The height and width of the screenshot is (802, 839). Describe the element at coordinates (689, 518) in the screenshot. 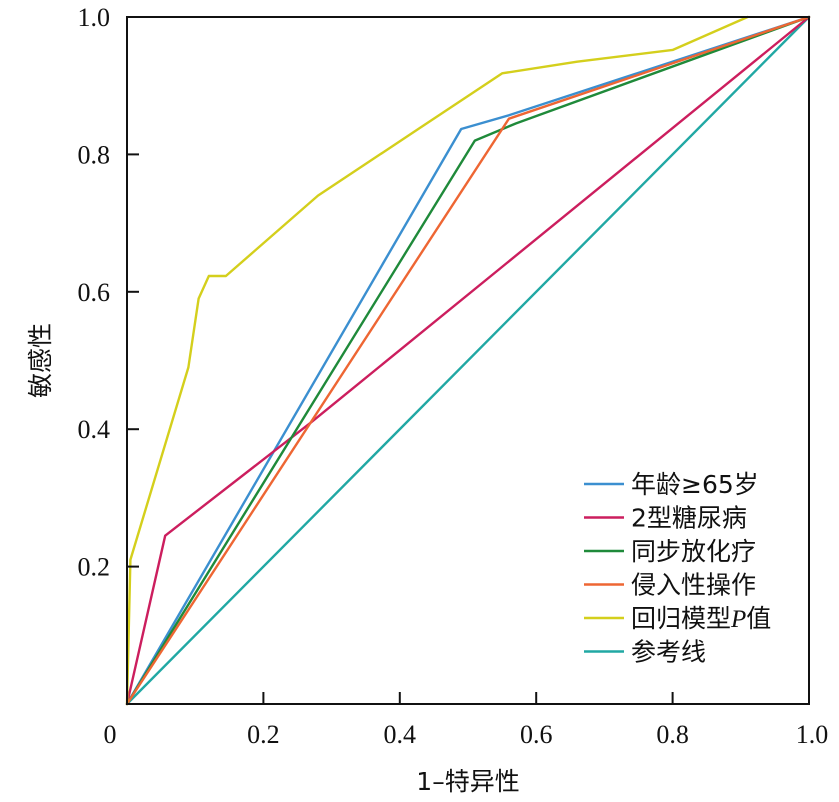

I see `legend-label-1: 2型糖尿病` at that location.